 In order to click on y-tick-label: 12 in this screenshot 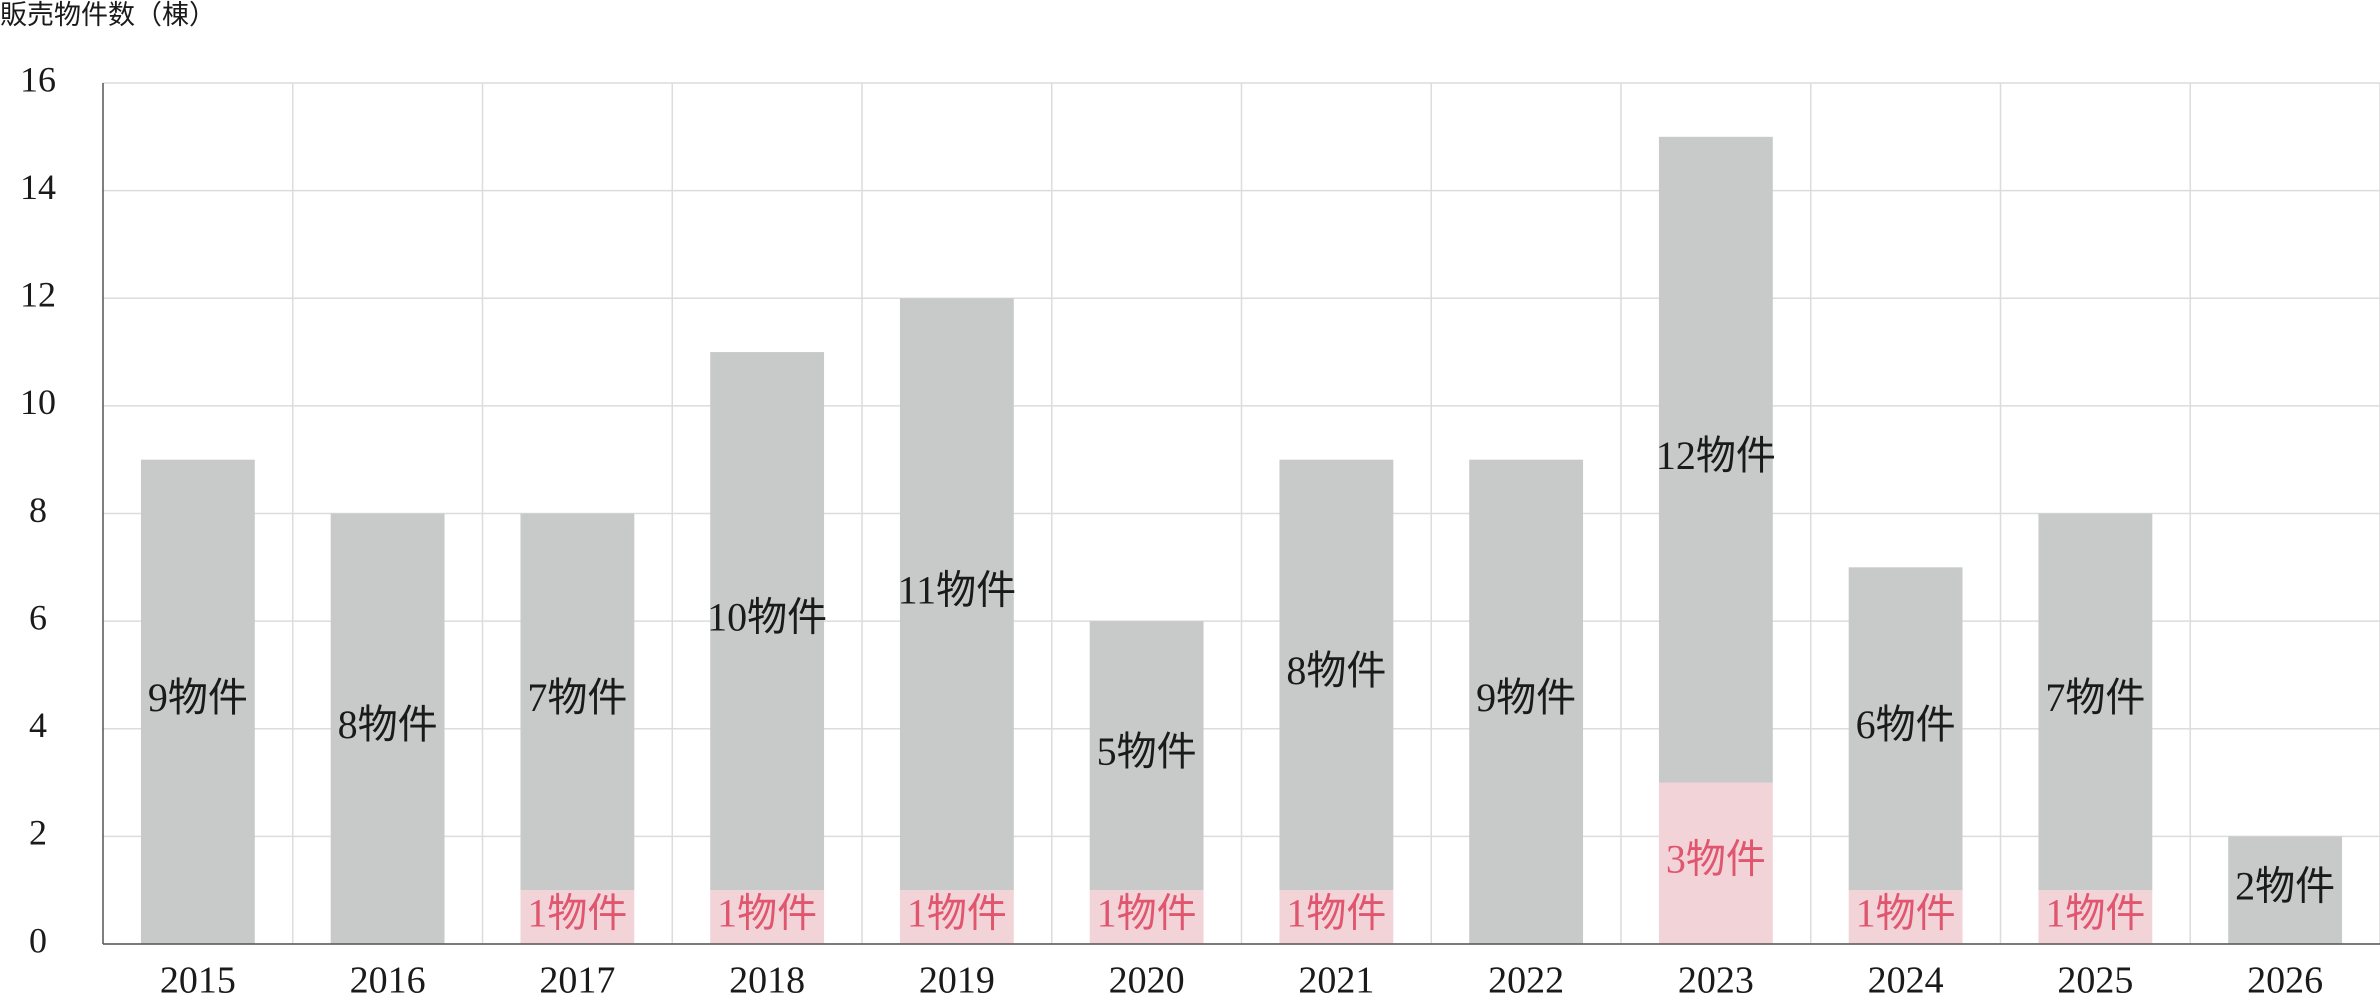, I will do `click(38, 295)`.